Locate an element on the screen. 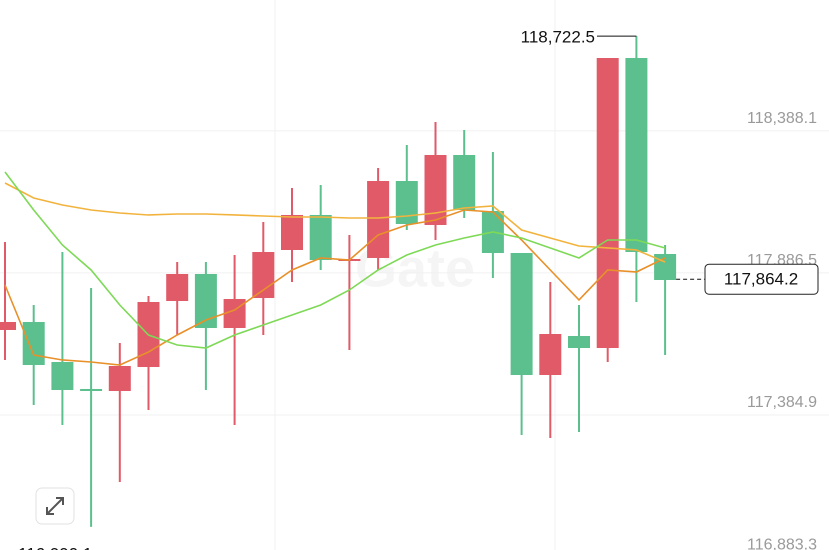  ma-line is located at coordinates (335, 222).